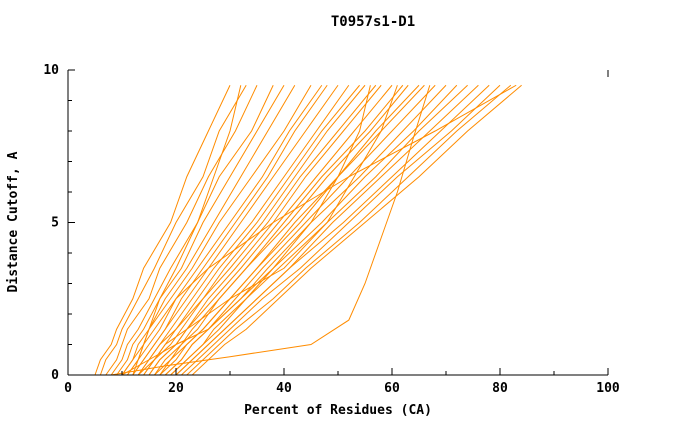 This screenshot has height=440, width=680. What do you see at coordinates (392, 388) in the screenshot?
I see `x-tick-label: 60` at bounding box center [392, 388].